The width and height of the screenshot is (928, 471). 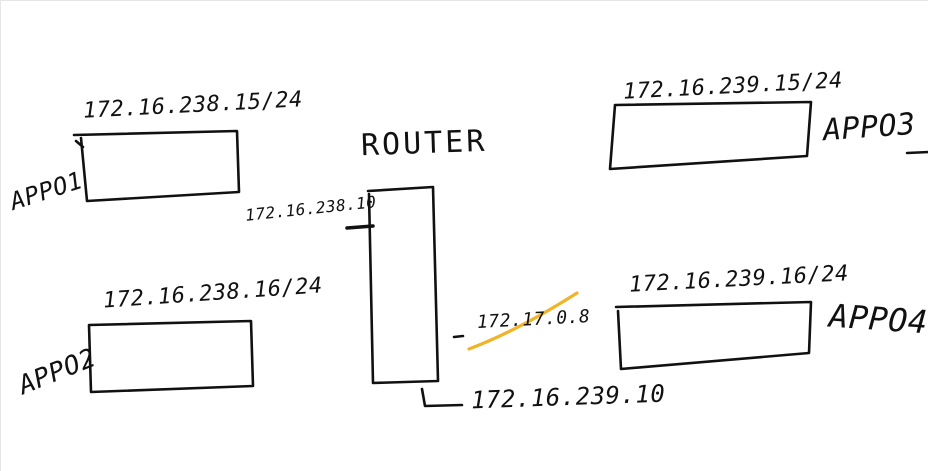 I want to click on highlight-strike, so click(x=523, y=321).